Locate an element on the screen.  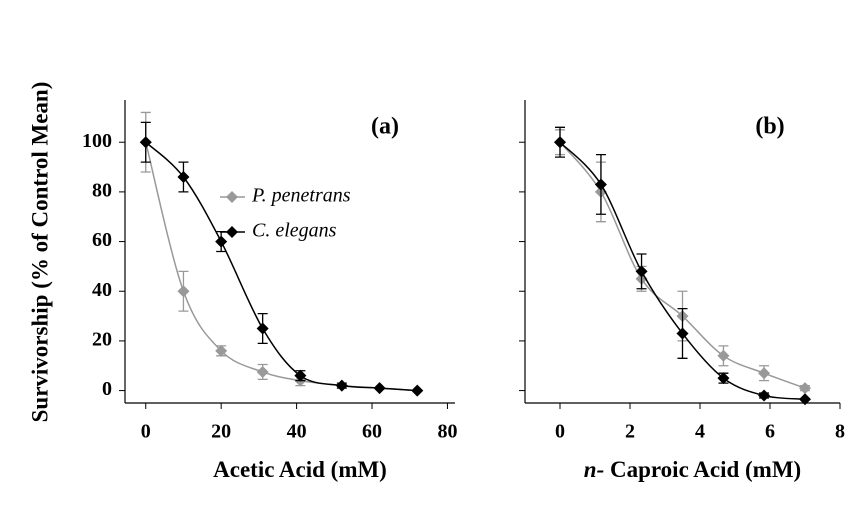
x-axis-label: Acetic Acid (mM) is located at coordinates (300, 469).